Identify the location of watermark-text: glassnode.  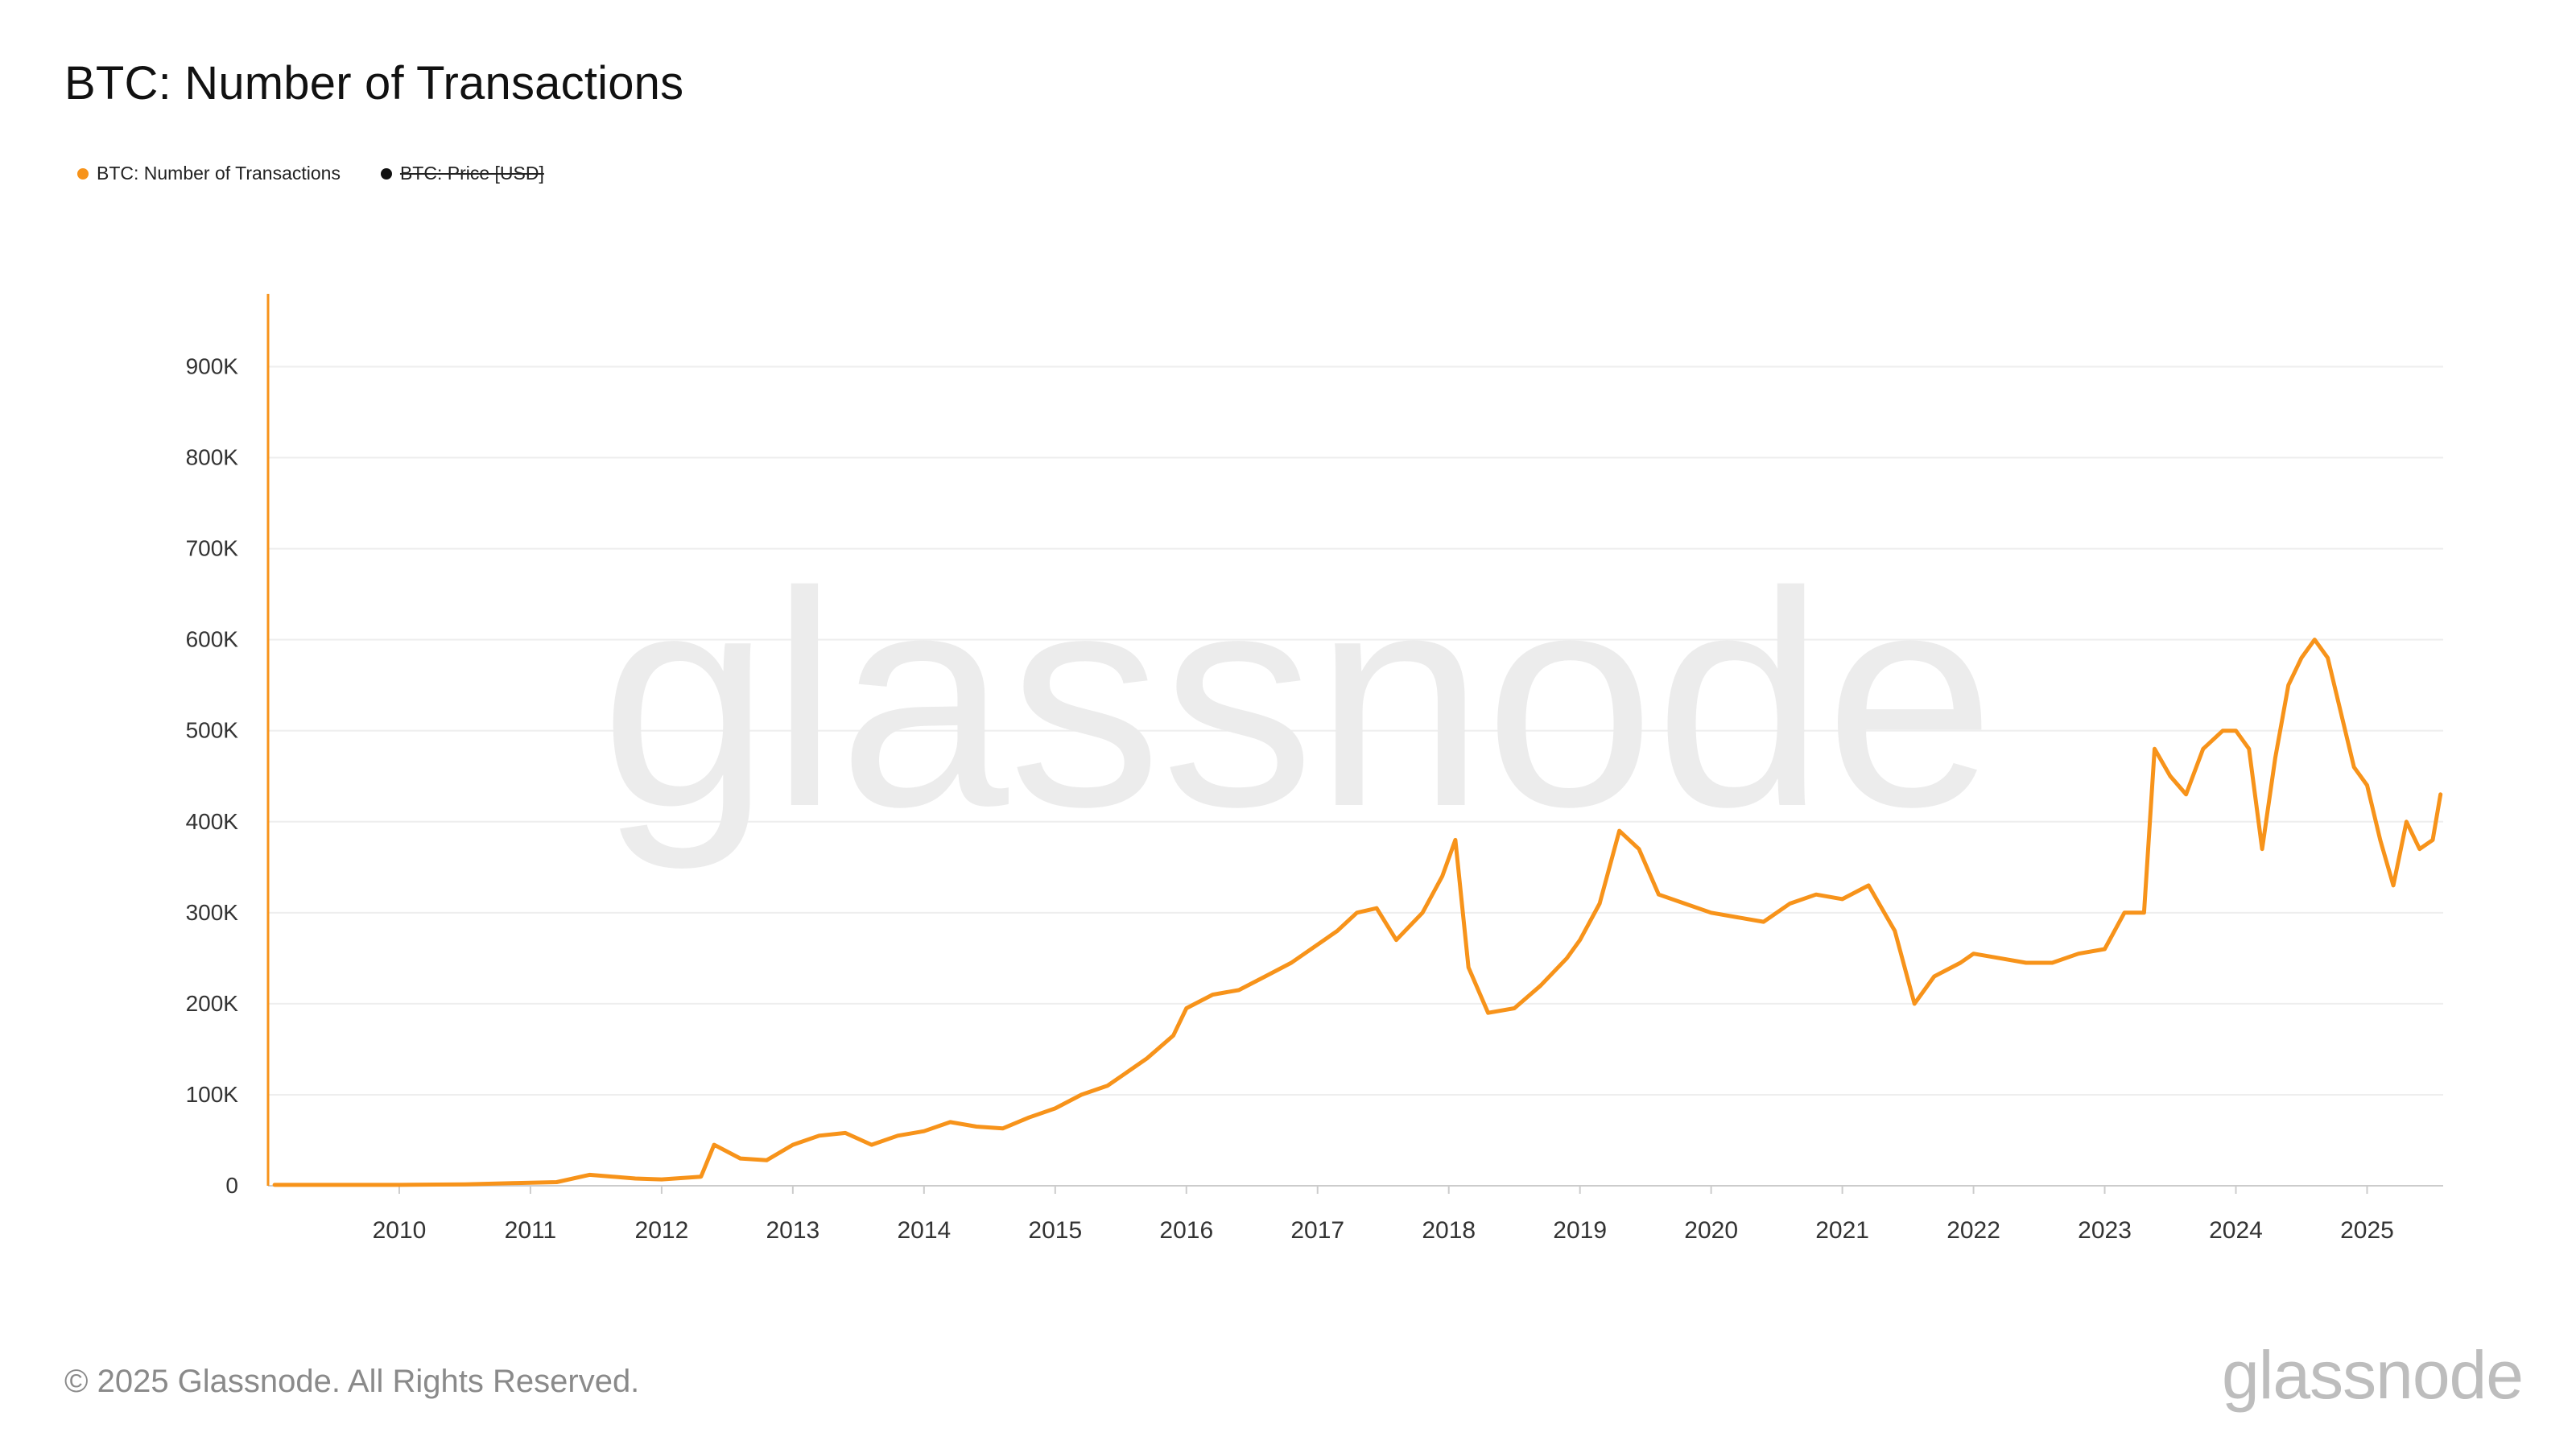
(1298, 700).